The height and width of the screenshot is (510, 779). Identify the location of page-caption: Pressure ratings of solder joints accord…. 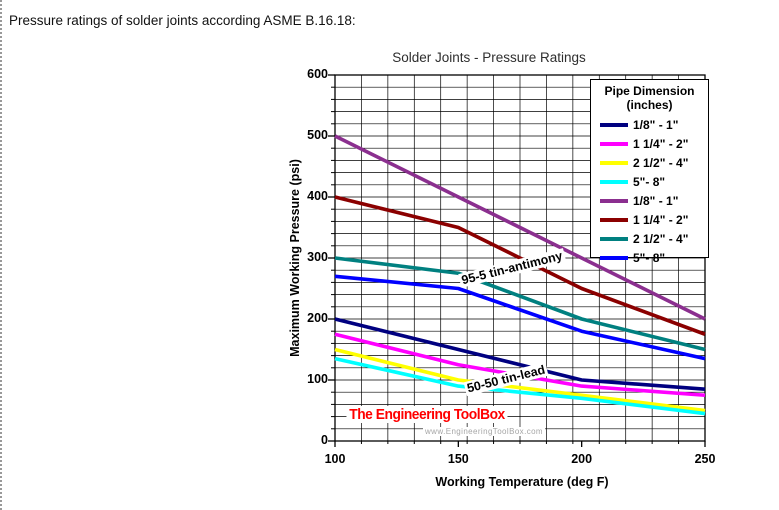
(182, 20).